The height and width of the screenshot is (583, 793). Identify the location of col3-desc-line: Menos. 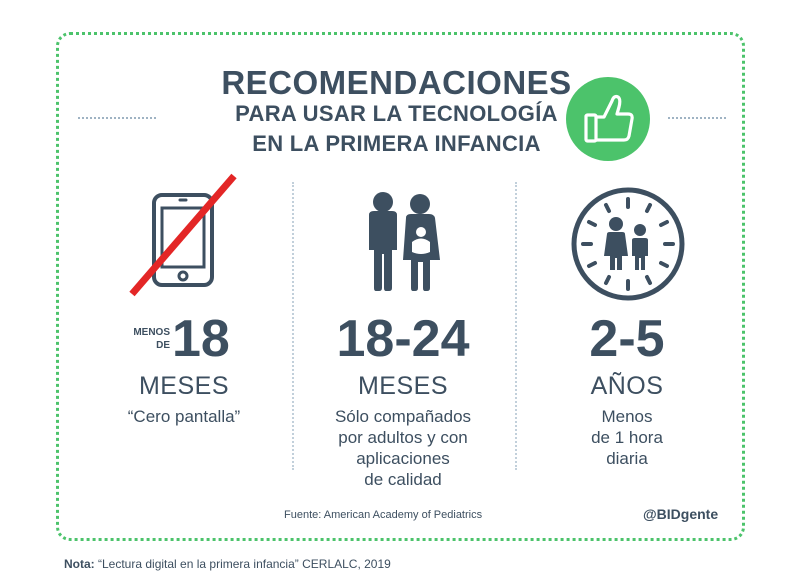
(627, 416).